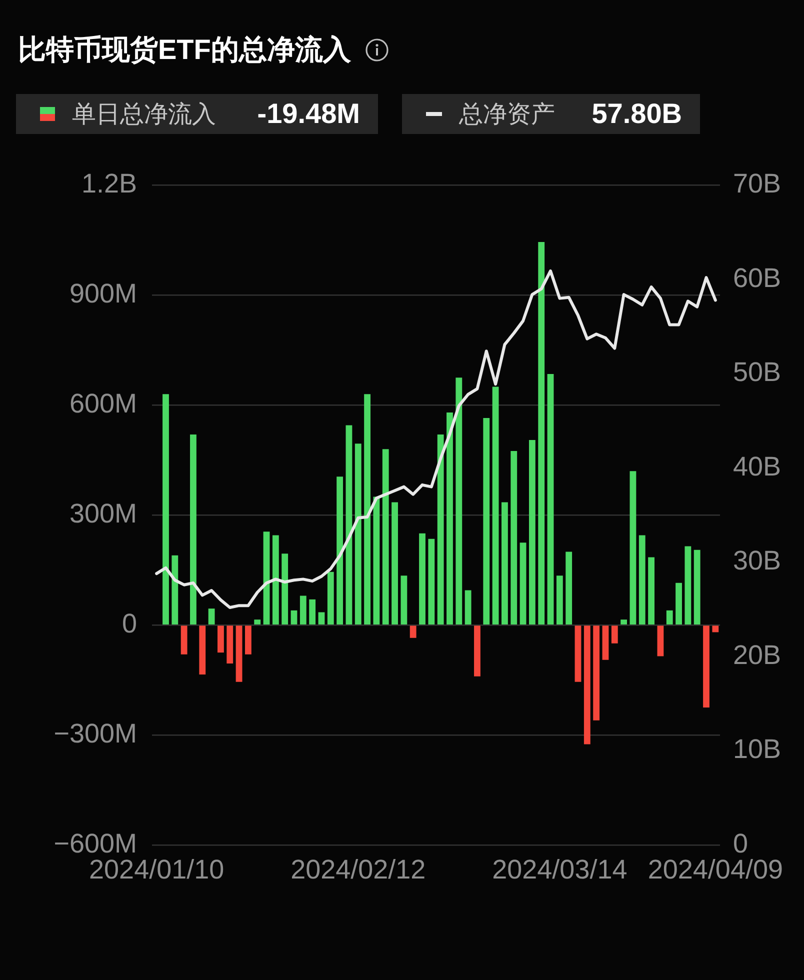  What do you see at coordinates (103, 403) in the screenshot?
I see `y-tick-label: 600M` at bounding box center [103, 403].